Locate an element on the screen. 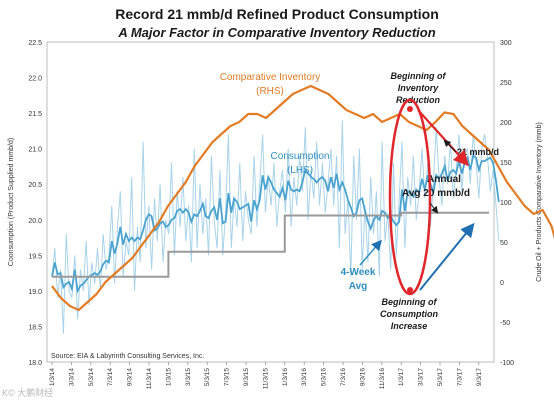 The height and width of the screenshot is (405, 554). x-tick-label: 7/3/17 is located at coordinates (459, 377).